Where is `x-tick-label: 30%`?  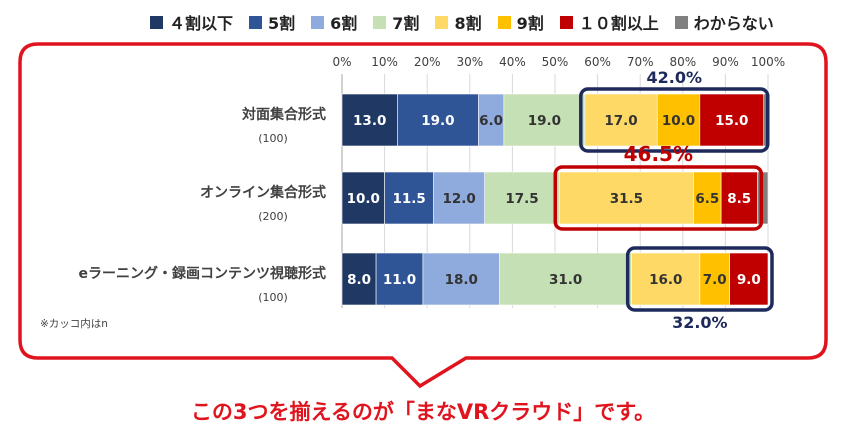
x-tick-label: 30% is located at coordinates (469, 62).